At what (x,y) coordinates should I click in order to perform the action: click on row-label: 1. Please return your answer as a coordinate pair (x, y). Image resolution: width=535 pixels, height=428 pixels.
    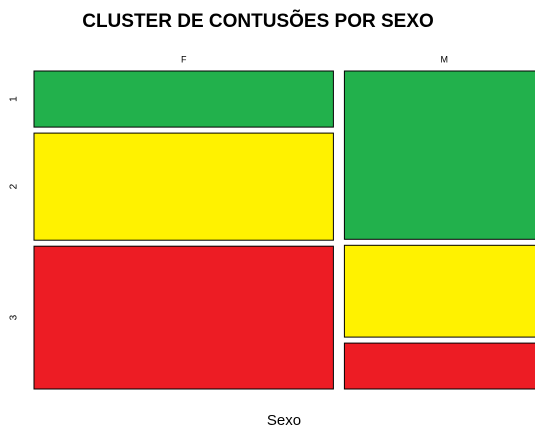
    Looking at the image, I should click on (14, 99).